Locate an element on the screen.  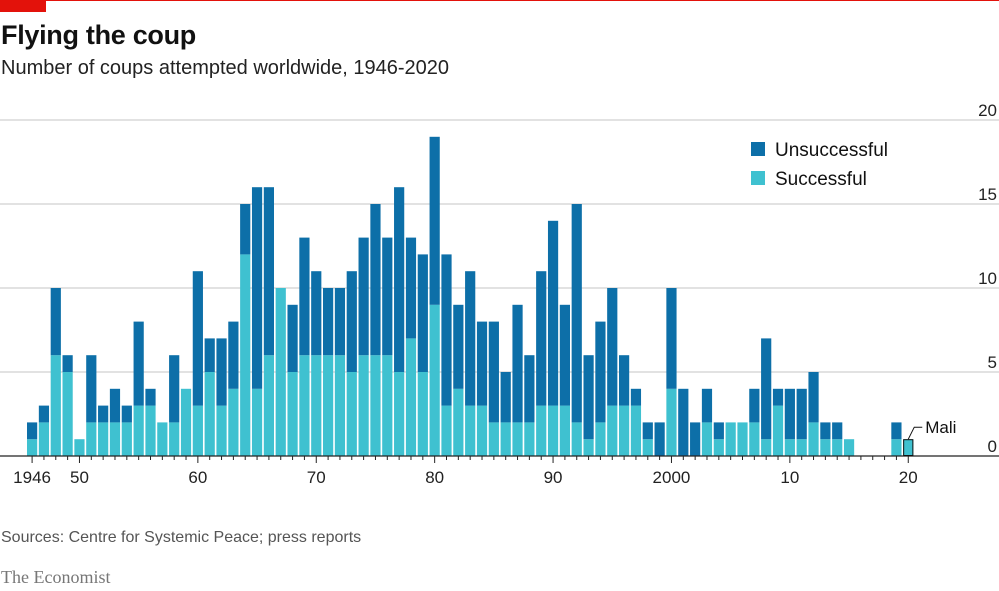
legend-label: Unsuccessful is located at coordinates (831, 150).